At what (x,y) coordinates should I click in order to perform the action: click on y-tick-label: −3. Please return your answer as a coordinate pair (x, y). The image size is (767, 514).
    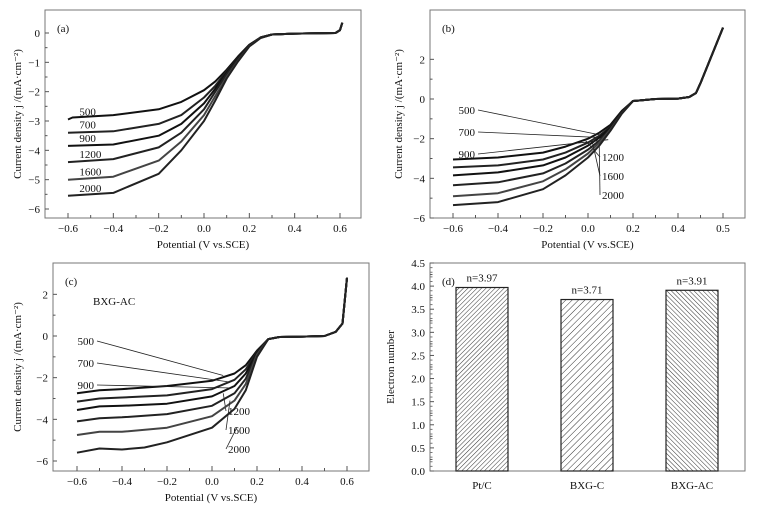
    Looking at the image, I should click on (34, 122).